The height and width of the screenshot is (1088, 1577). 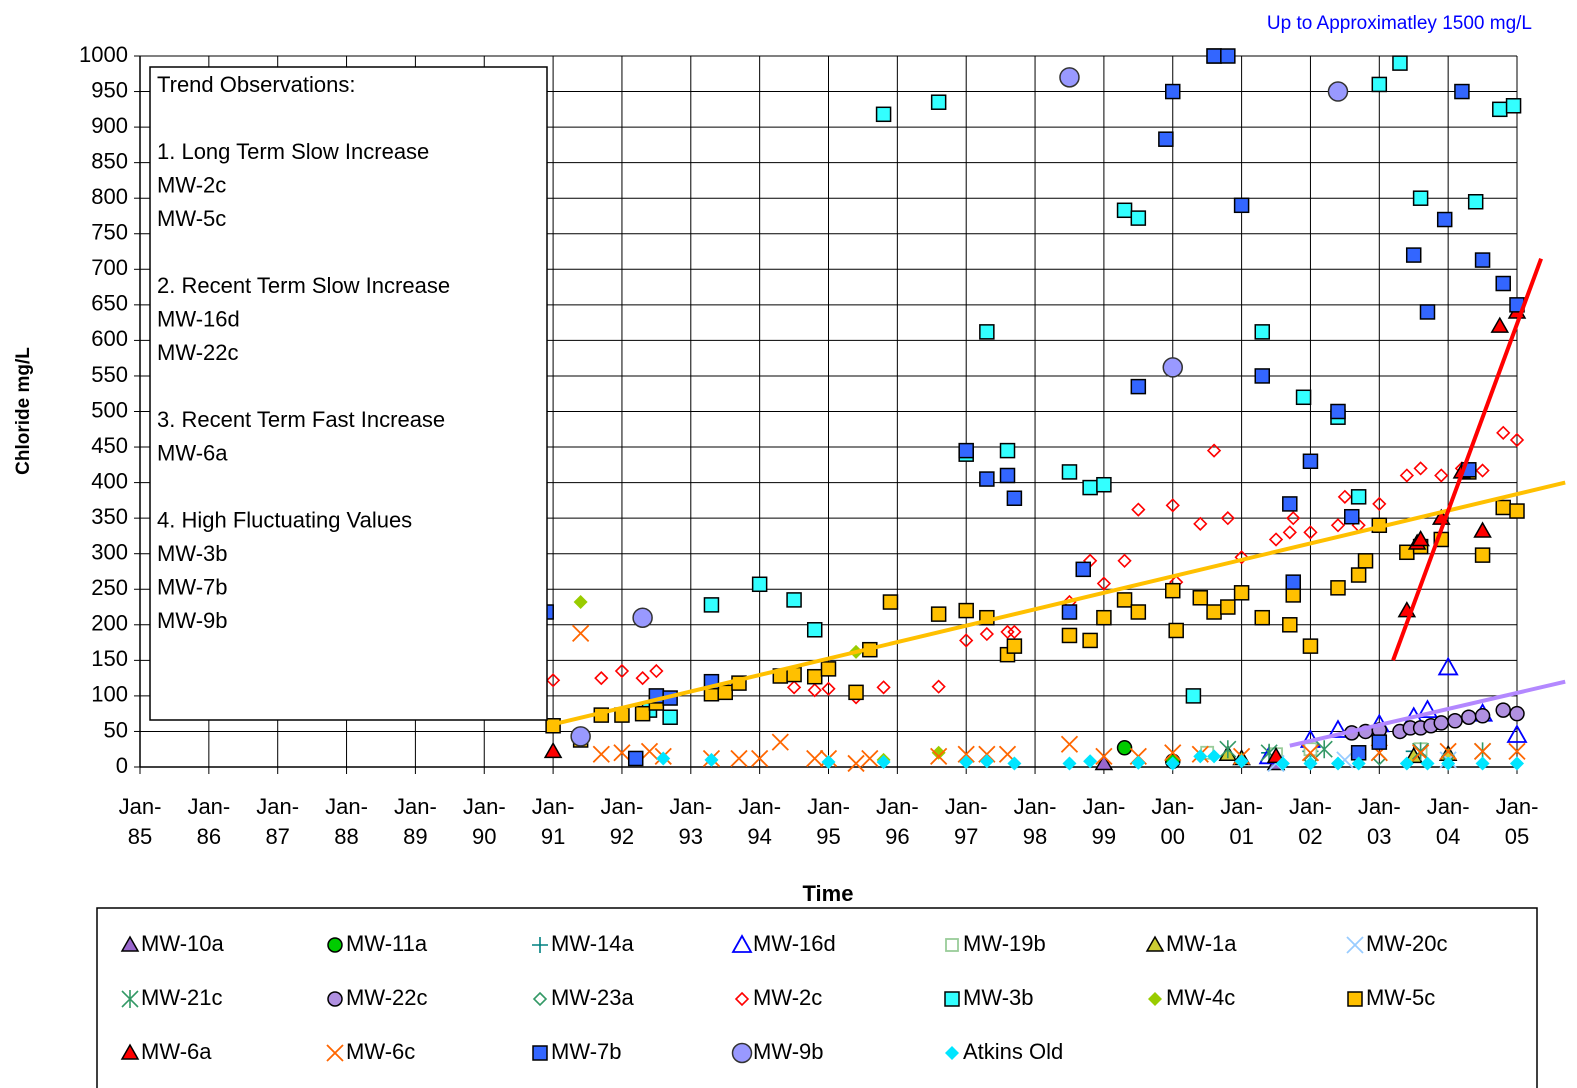 I want to click on notes-well: MW-3b, so click(x=192, y=553).